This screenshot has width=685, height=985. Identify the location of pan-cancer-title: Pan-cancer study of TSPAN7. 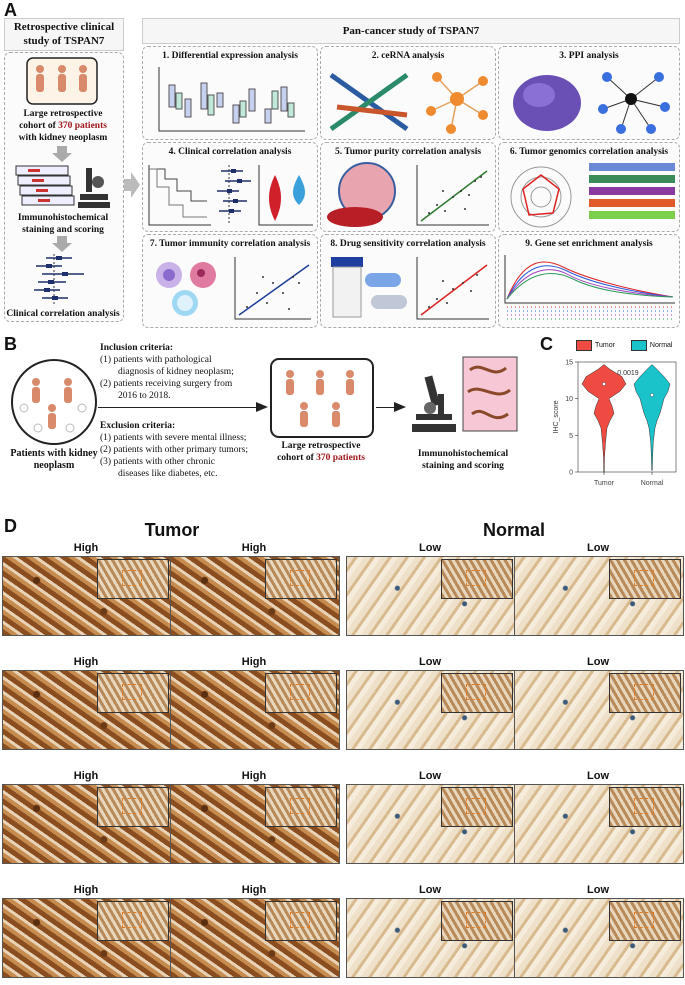
(411, 31).